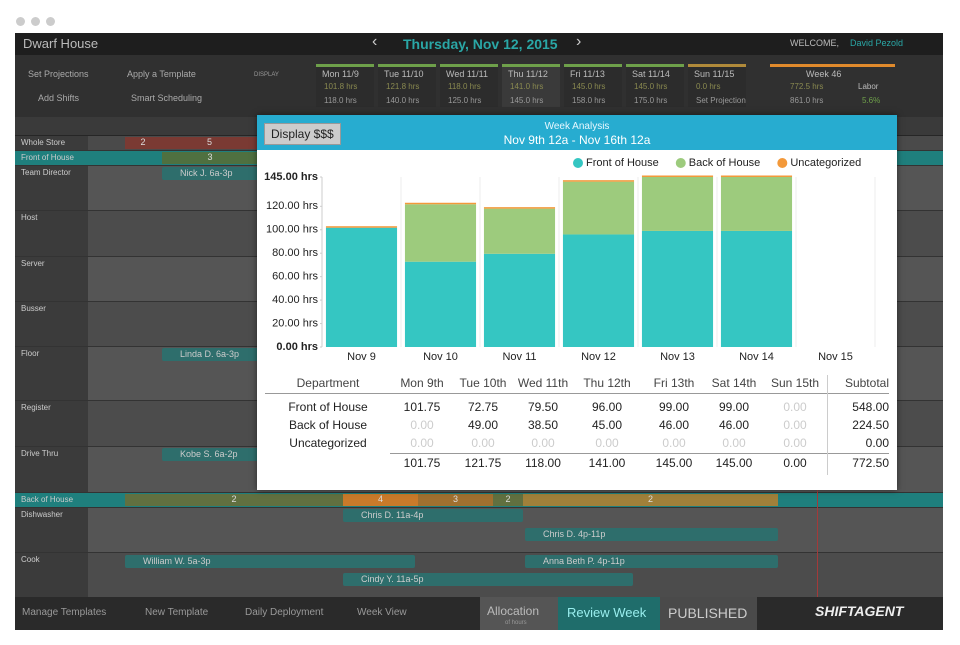 The width and height of the screenshot is (960, 645). What do you see at coordinates (651, 534) in the screenshot?
I see `shift: Chris D. 4p-11p` at bounding box center [651, 534].